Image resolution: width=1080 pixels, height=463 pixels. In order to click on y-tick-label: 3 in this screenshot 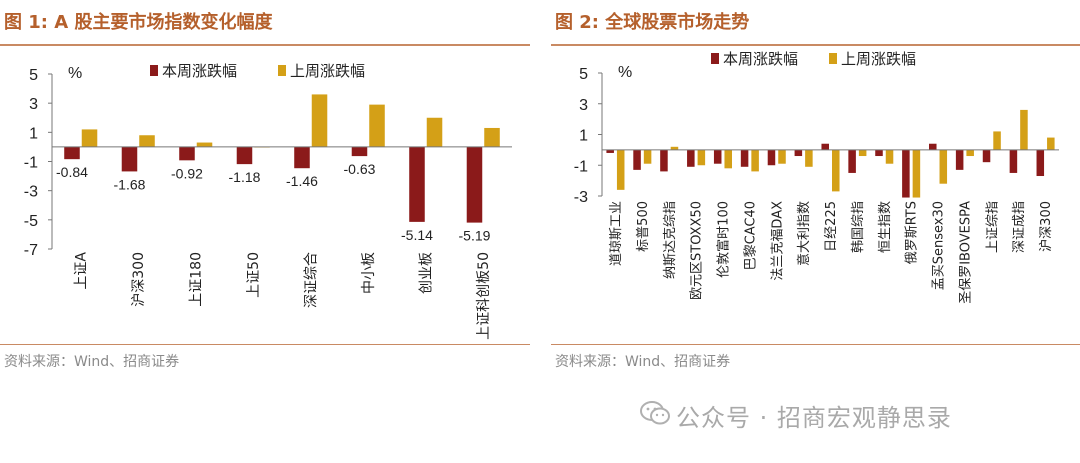, I will do `click(33, 104)`.